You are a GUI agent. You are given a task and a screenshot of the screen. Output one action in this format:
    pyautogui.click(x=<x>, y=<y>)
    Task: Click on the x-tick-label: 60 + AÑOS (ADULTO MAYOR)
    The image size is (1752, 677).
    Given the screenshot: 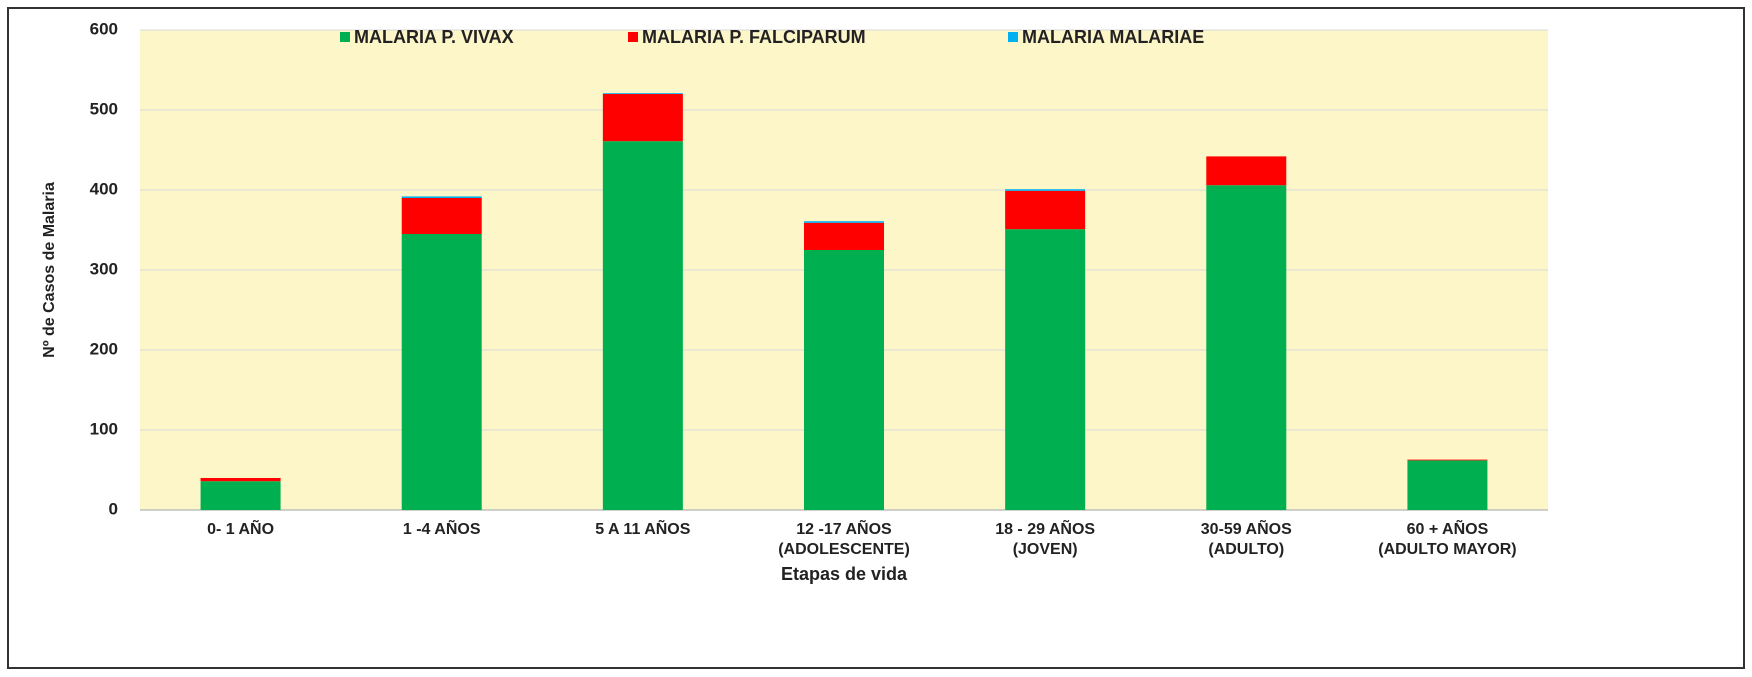 What is the action you would take?
    pyautogui.click(x=1447, y=539)
    